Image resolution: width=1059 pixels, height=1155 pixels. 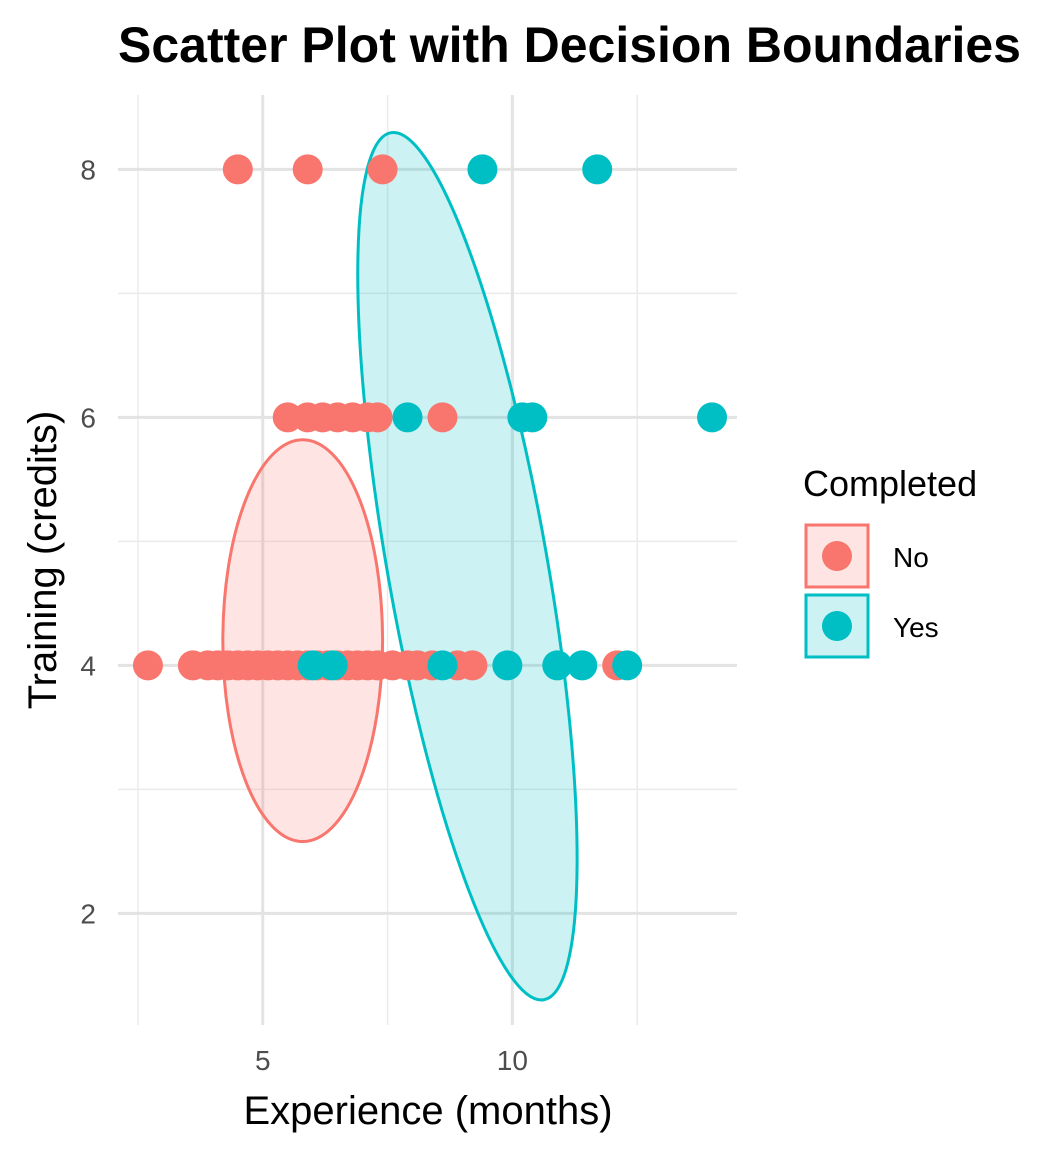 What do you see at coordinates (871, 591) in the screenshot?
I see `legend-items: No Yes` at bounding box center [871, 591].